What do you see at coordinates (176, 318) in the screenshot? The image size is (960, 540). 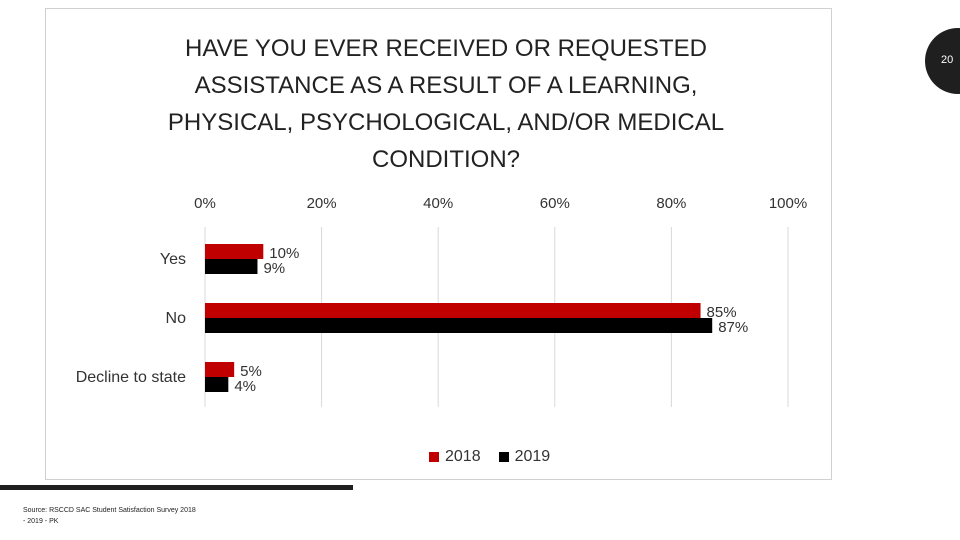 I see `category-label: No` at bounding box center [176, 318].